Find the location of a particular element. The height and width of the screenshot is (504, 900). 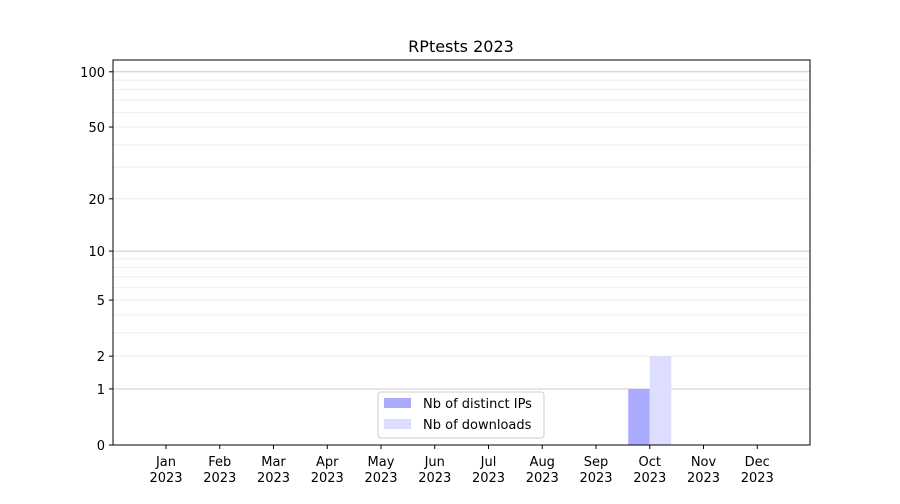

x-tick-label: Jul 2023 is located at coordinates (488, 470).